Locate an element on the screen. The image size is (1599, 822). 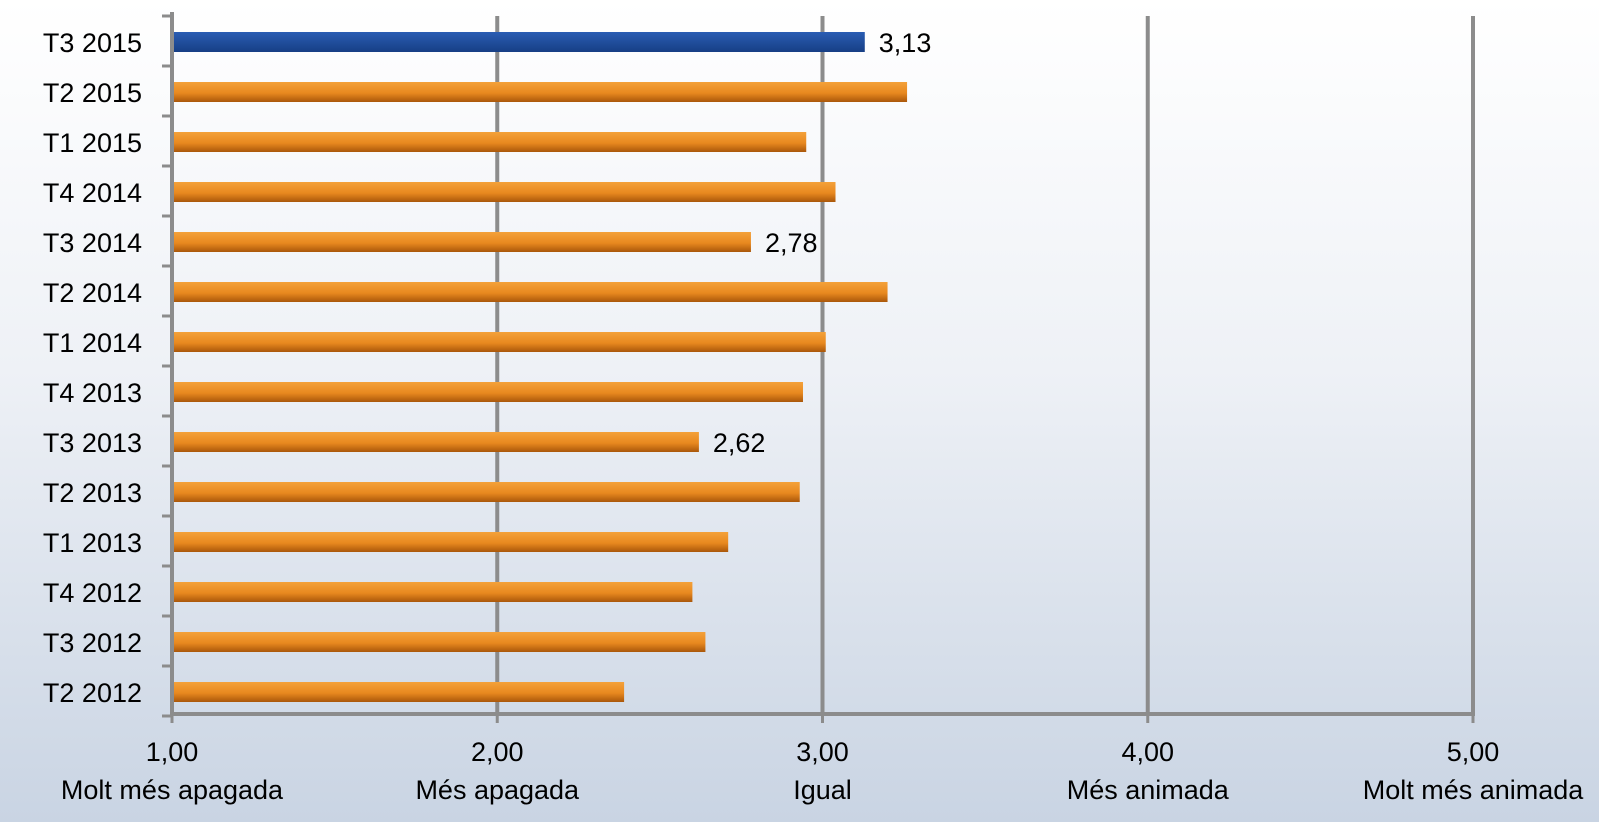
x-tick-label: 2,00 is located at coordinates (497, 752).